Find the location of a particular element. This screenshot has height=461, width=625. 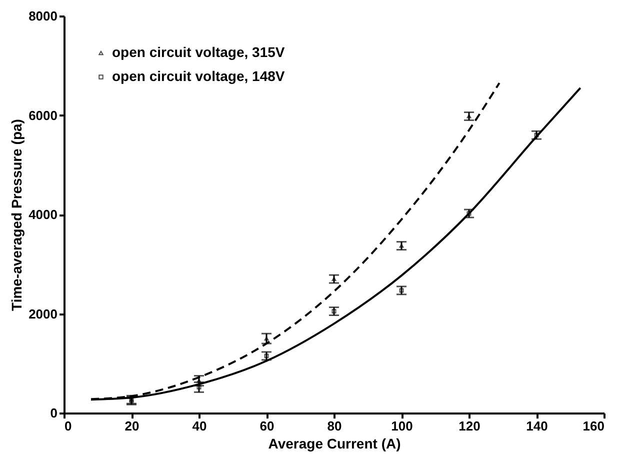

x-tick-label: 160 is located at coordinates (593, 426).